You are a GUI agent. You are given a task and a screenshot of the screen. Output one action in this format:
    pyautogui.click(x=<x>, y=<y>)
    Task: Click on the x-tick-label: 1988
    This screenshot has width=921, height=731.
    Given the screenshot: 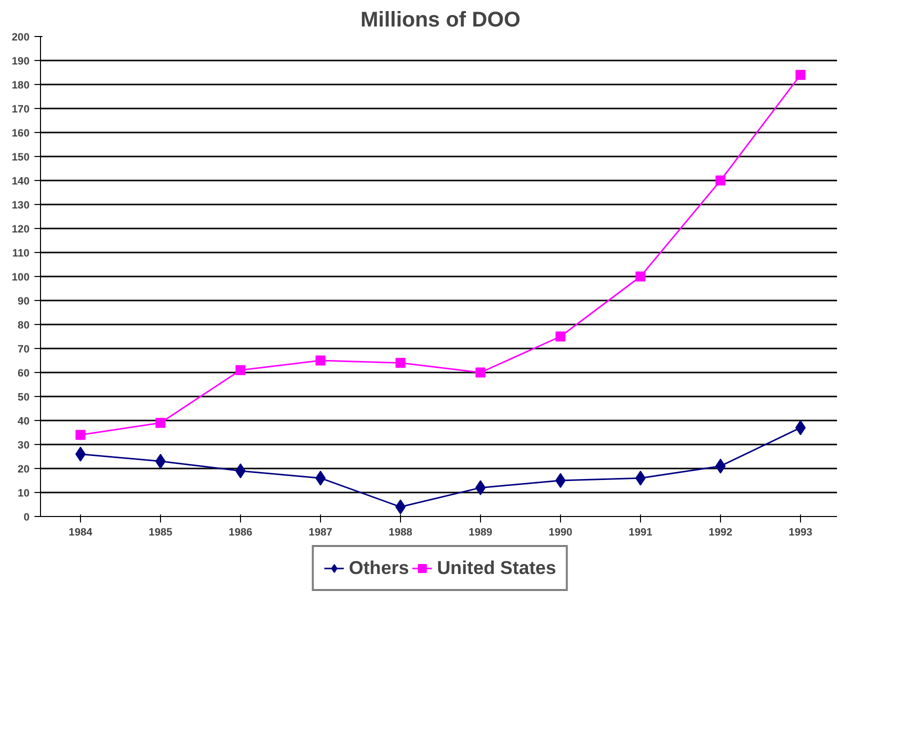 What is the action you would take?
    pyautogui.click(x=400, y=532)
    